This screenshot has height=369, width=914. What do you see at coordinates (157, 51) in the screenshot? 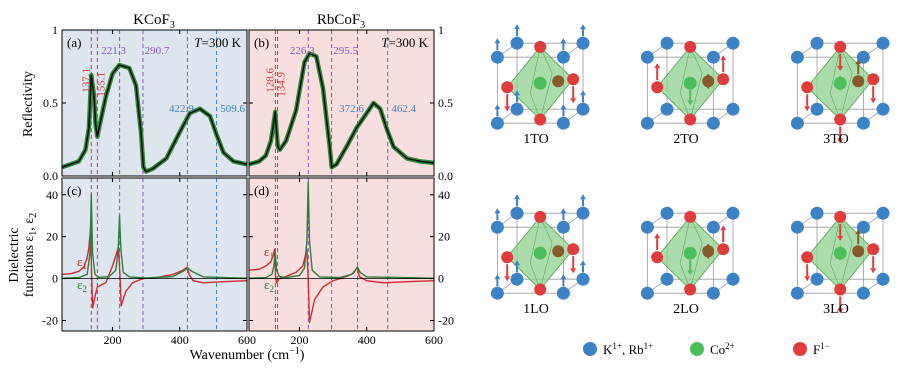
I see `panel-a-mode-label: 290.7` at bounding box center [157, 51].